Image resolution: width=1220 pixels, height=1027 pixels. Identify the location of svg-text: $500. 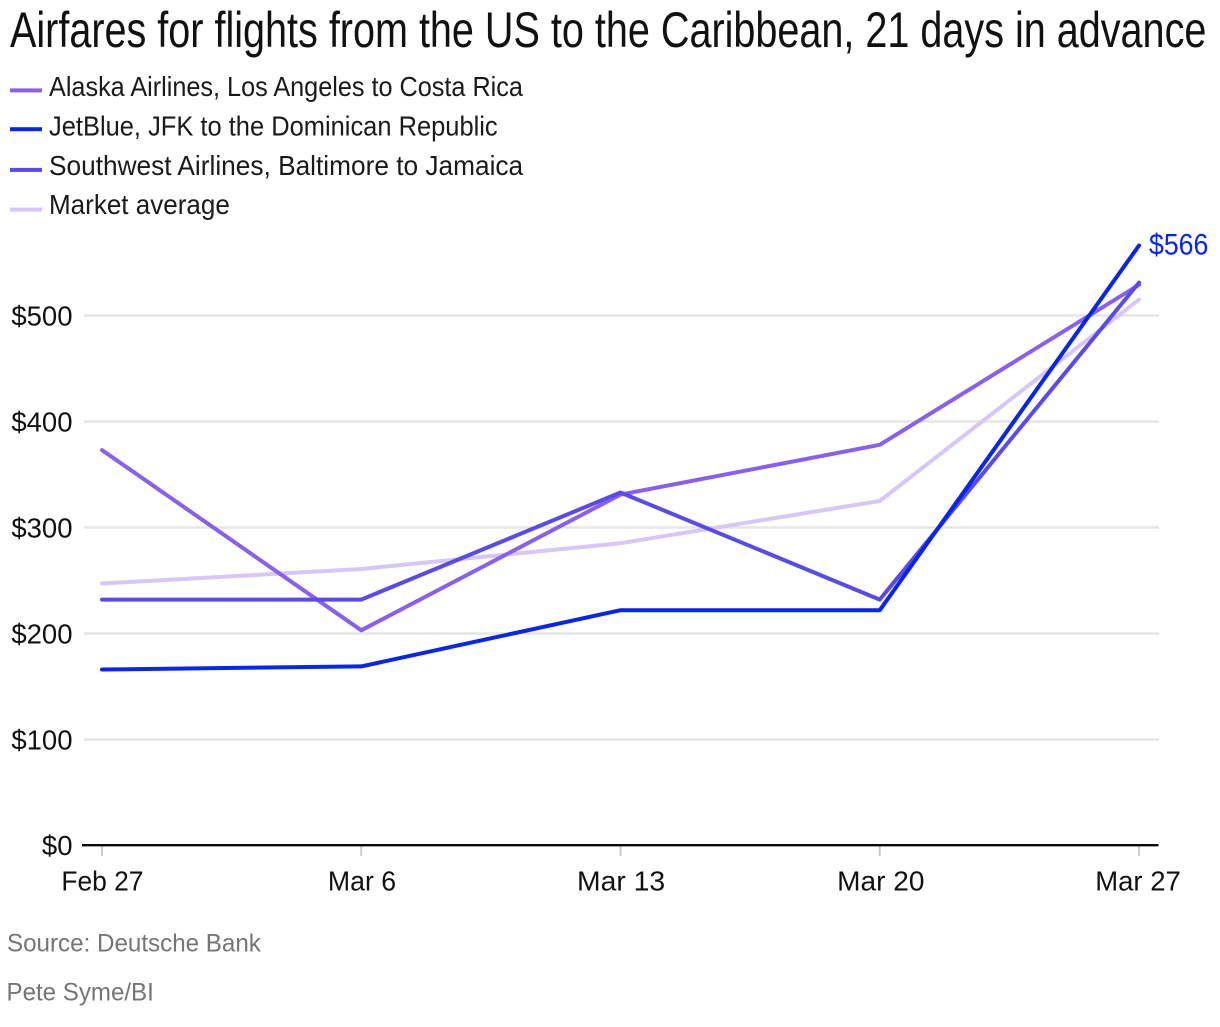
(41, 315).